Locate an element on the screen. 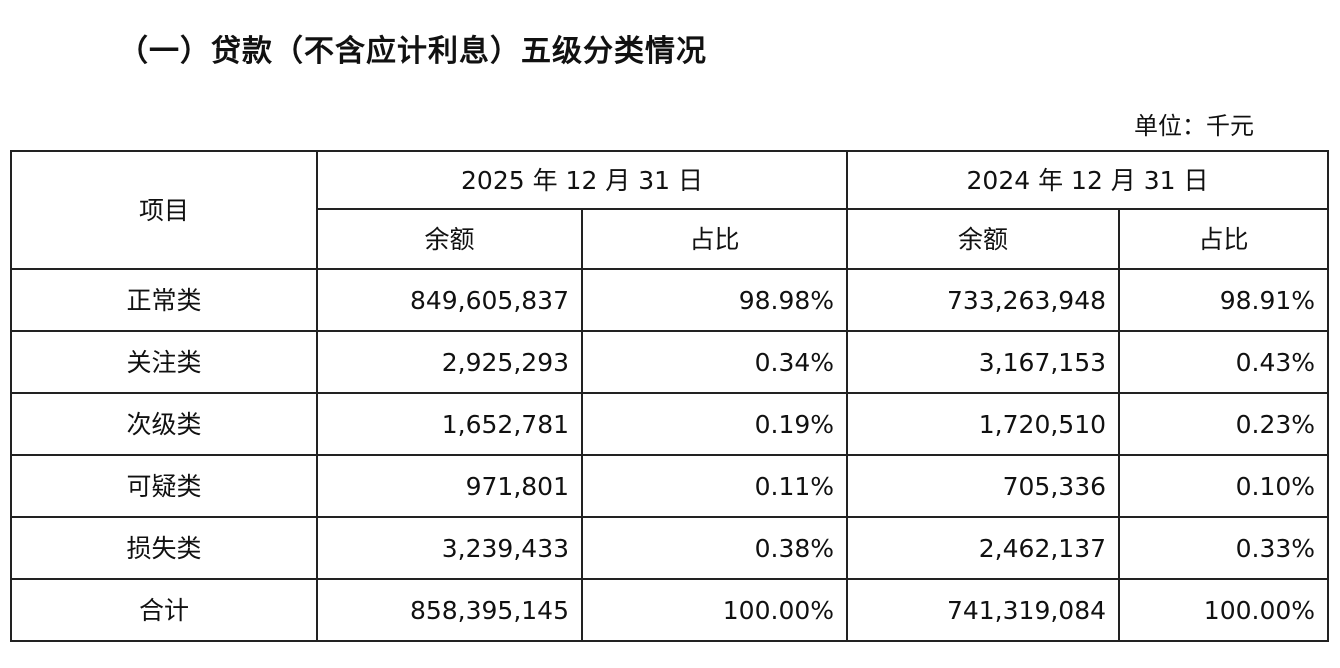  balance-2024: 741,319,084 is located at coordinates (983, 610).